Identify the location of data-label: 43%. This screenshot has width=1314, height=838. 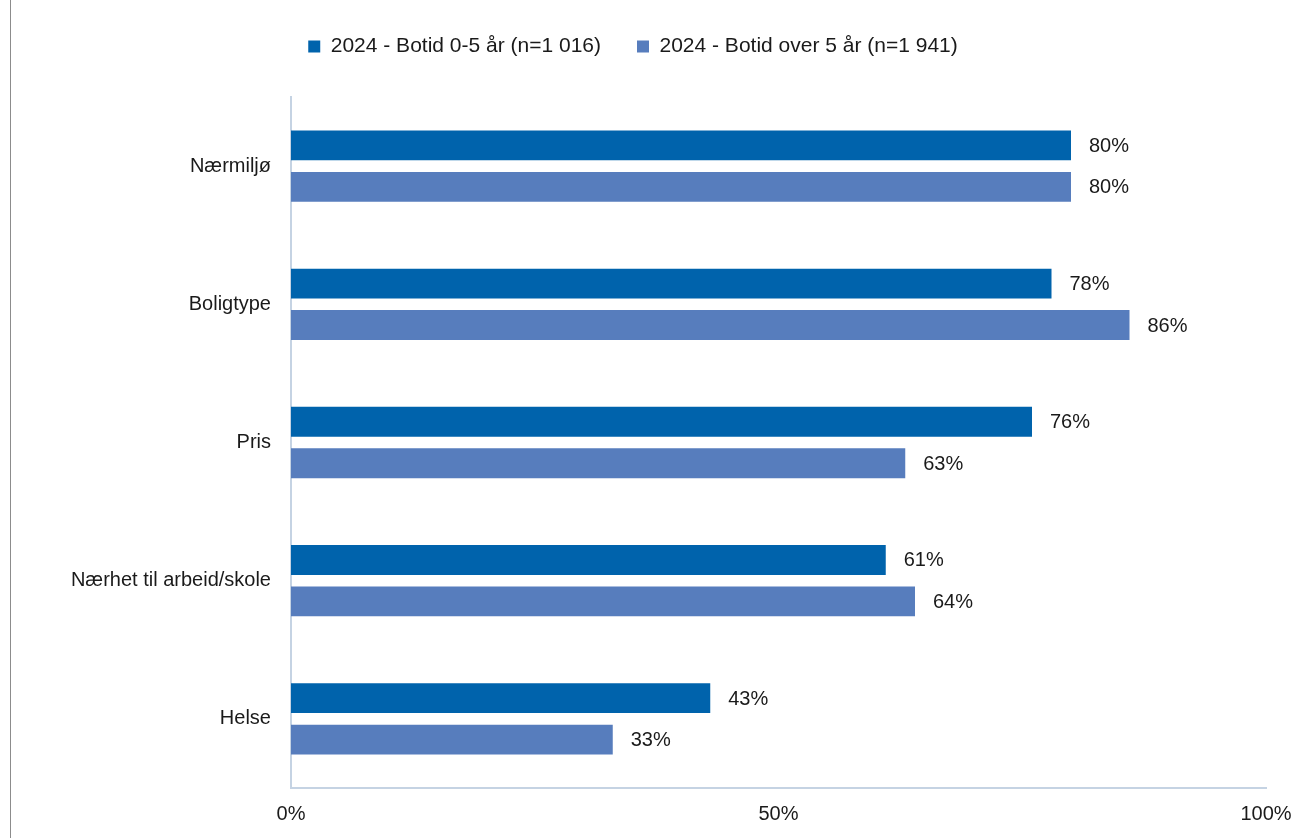
(748, 697).